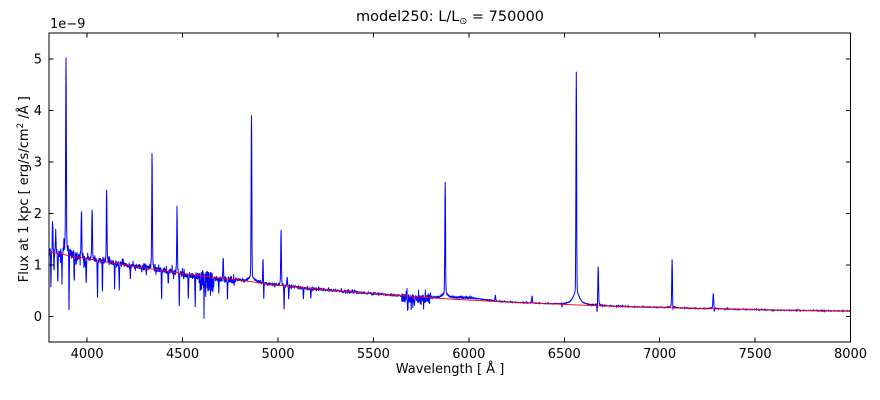  I want to click on x-tick-label: 6000, so click(468, 354).